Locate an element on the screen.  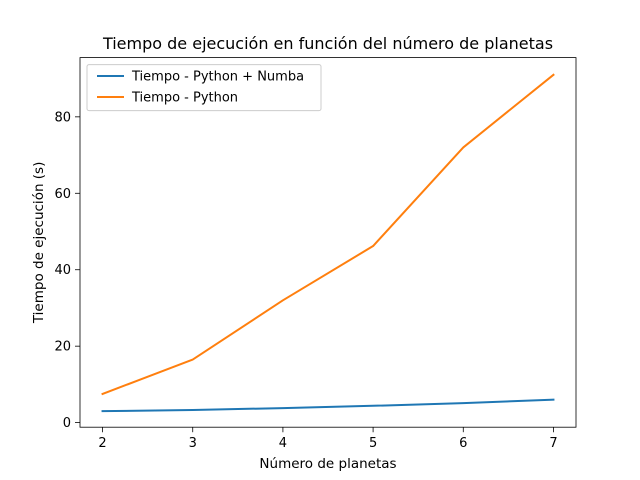
legend: Tiempo - Python + Numba Tiempo - Python is located at coordinates (204, 88).